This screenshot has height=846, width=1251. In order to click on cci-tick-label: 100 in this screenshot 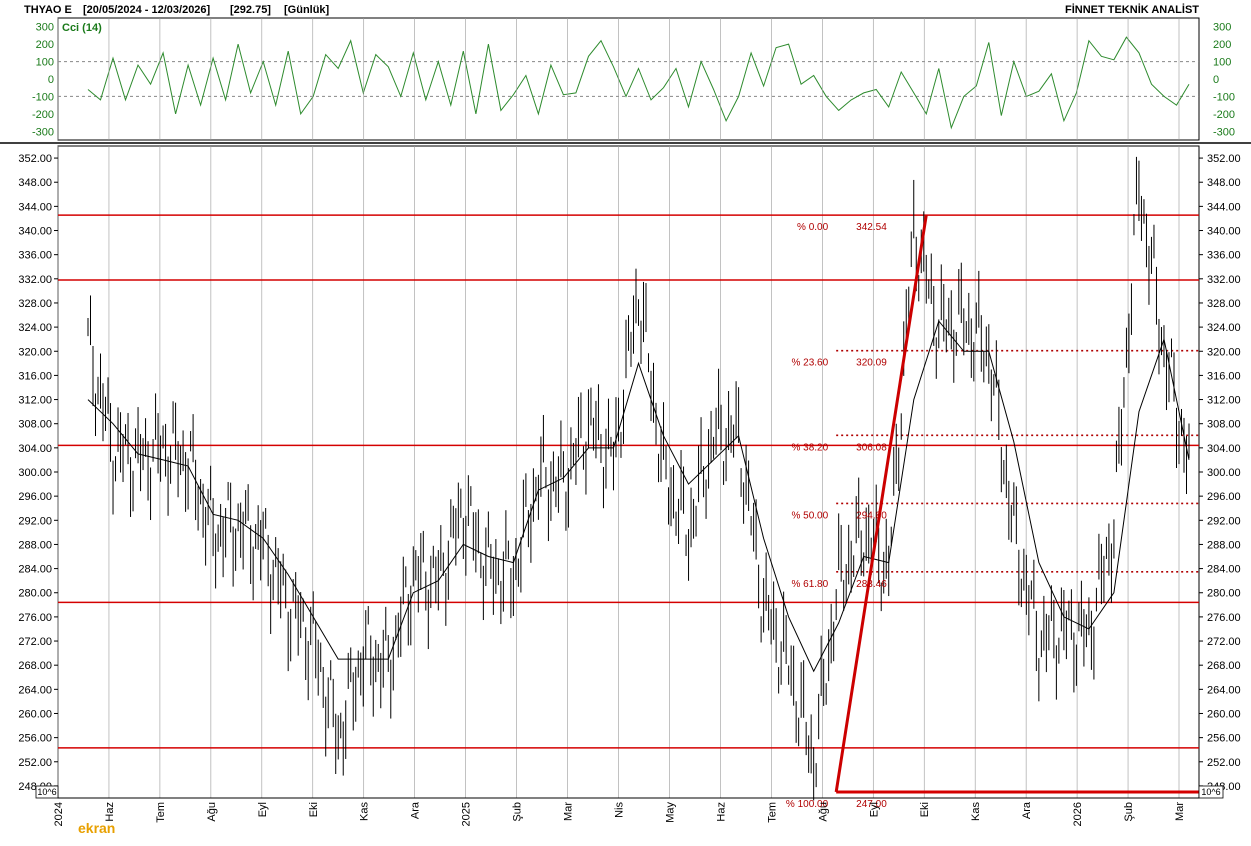, I will do `click(1222, 63)`.